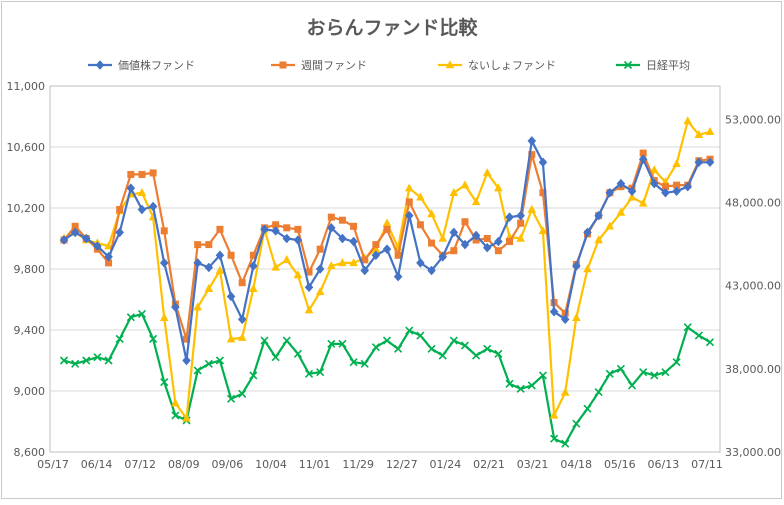  Describe the element at coordinates (26, 269) in the screenshot. I see `left-axis-ticks: 8,600 9,000 9,400 9,800 10,200 10,600 11,000` at that location.